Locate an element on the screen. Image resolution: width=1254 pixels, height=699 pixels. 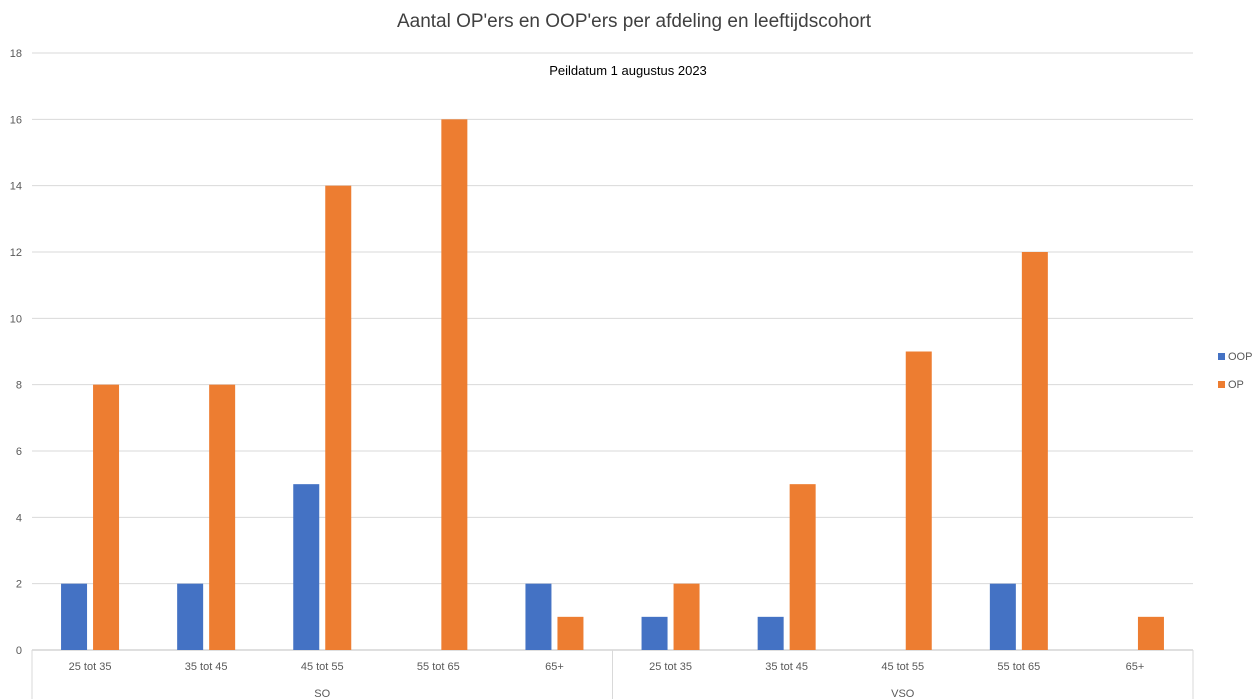
y-tick-label: 10 is located at coordinates (16, 319).